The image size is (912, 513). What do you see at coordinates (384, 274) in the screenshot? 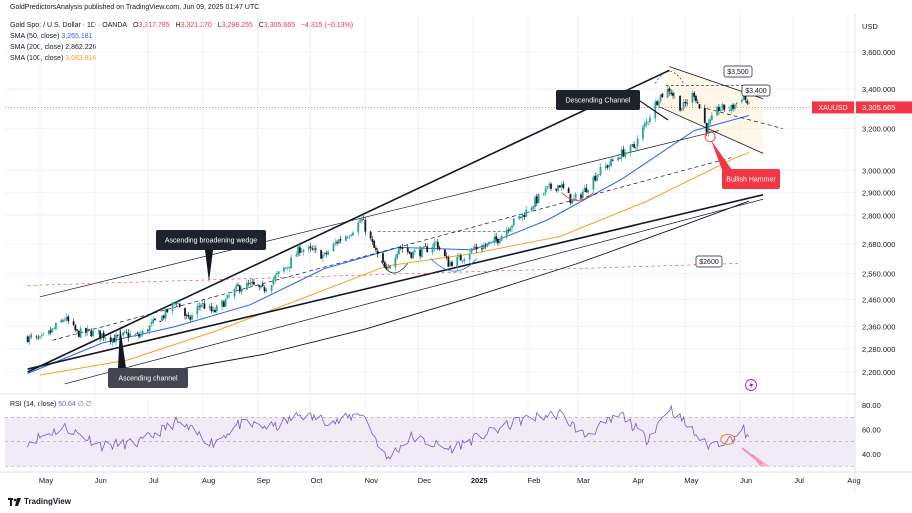
I see `level-2600-line` at bounding box center [384, 274].